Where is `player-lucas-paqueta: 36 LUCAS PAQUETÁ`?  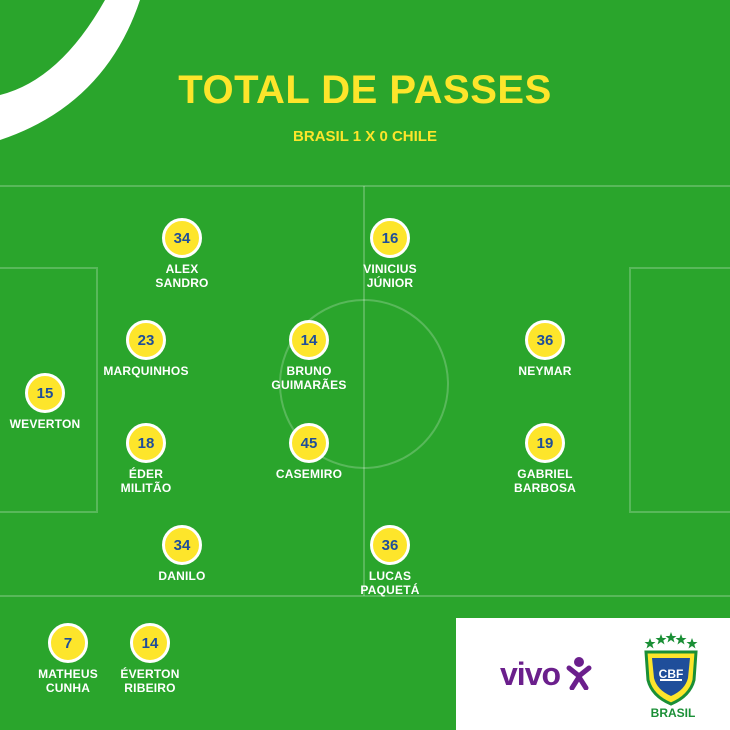
player-lucas-paqueta: 36 LUCAS PAQUETÁ is located at coordinates (390, 561).